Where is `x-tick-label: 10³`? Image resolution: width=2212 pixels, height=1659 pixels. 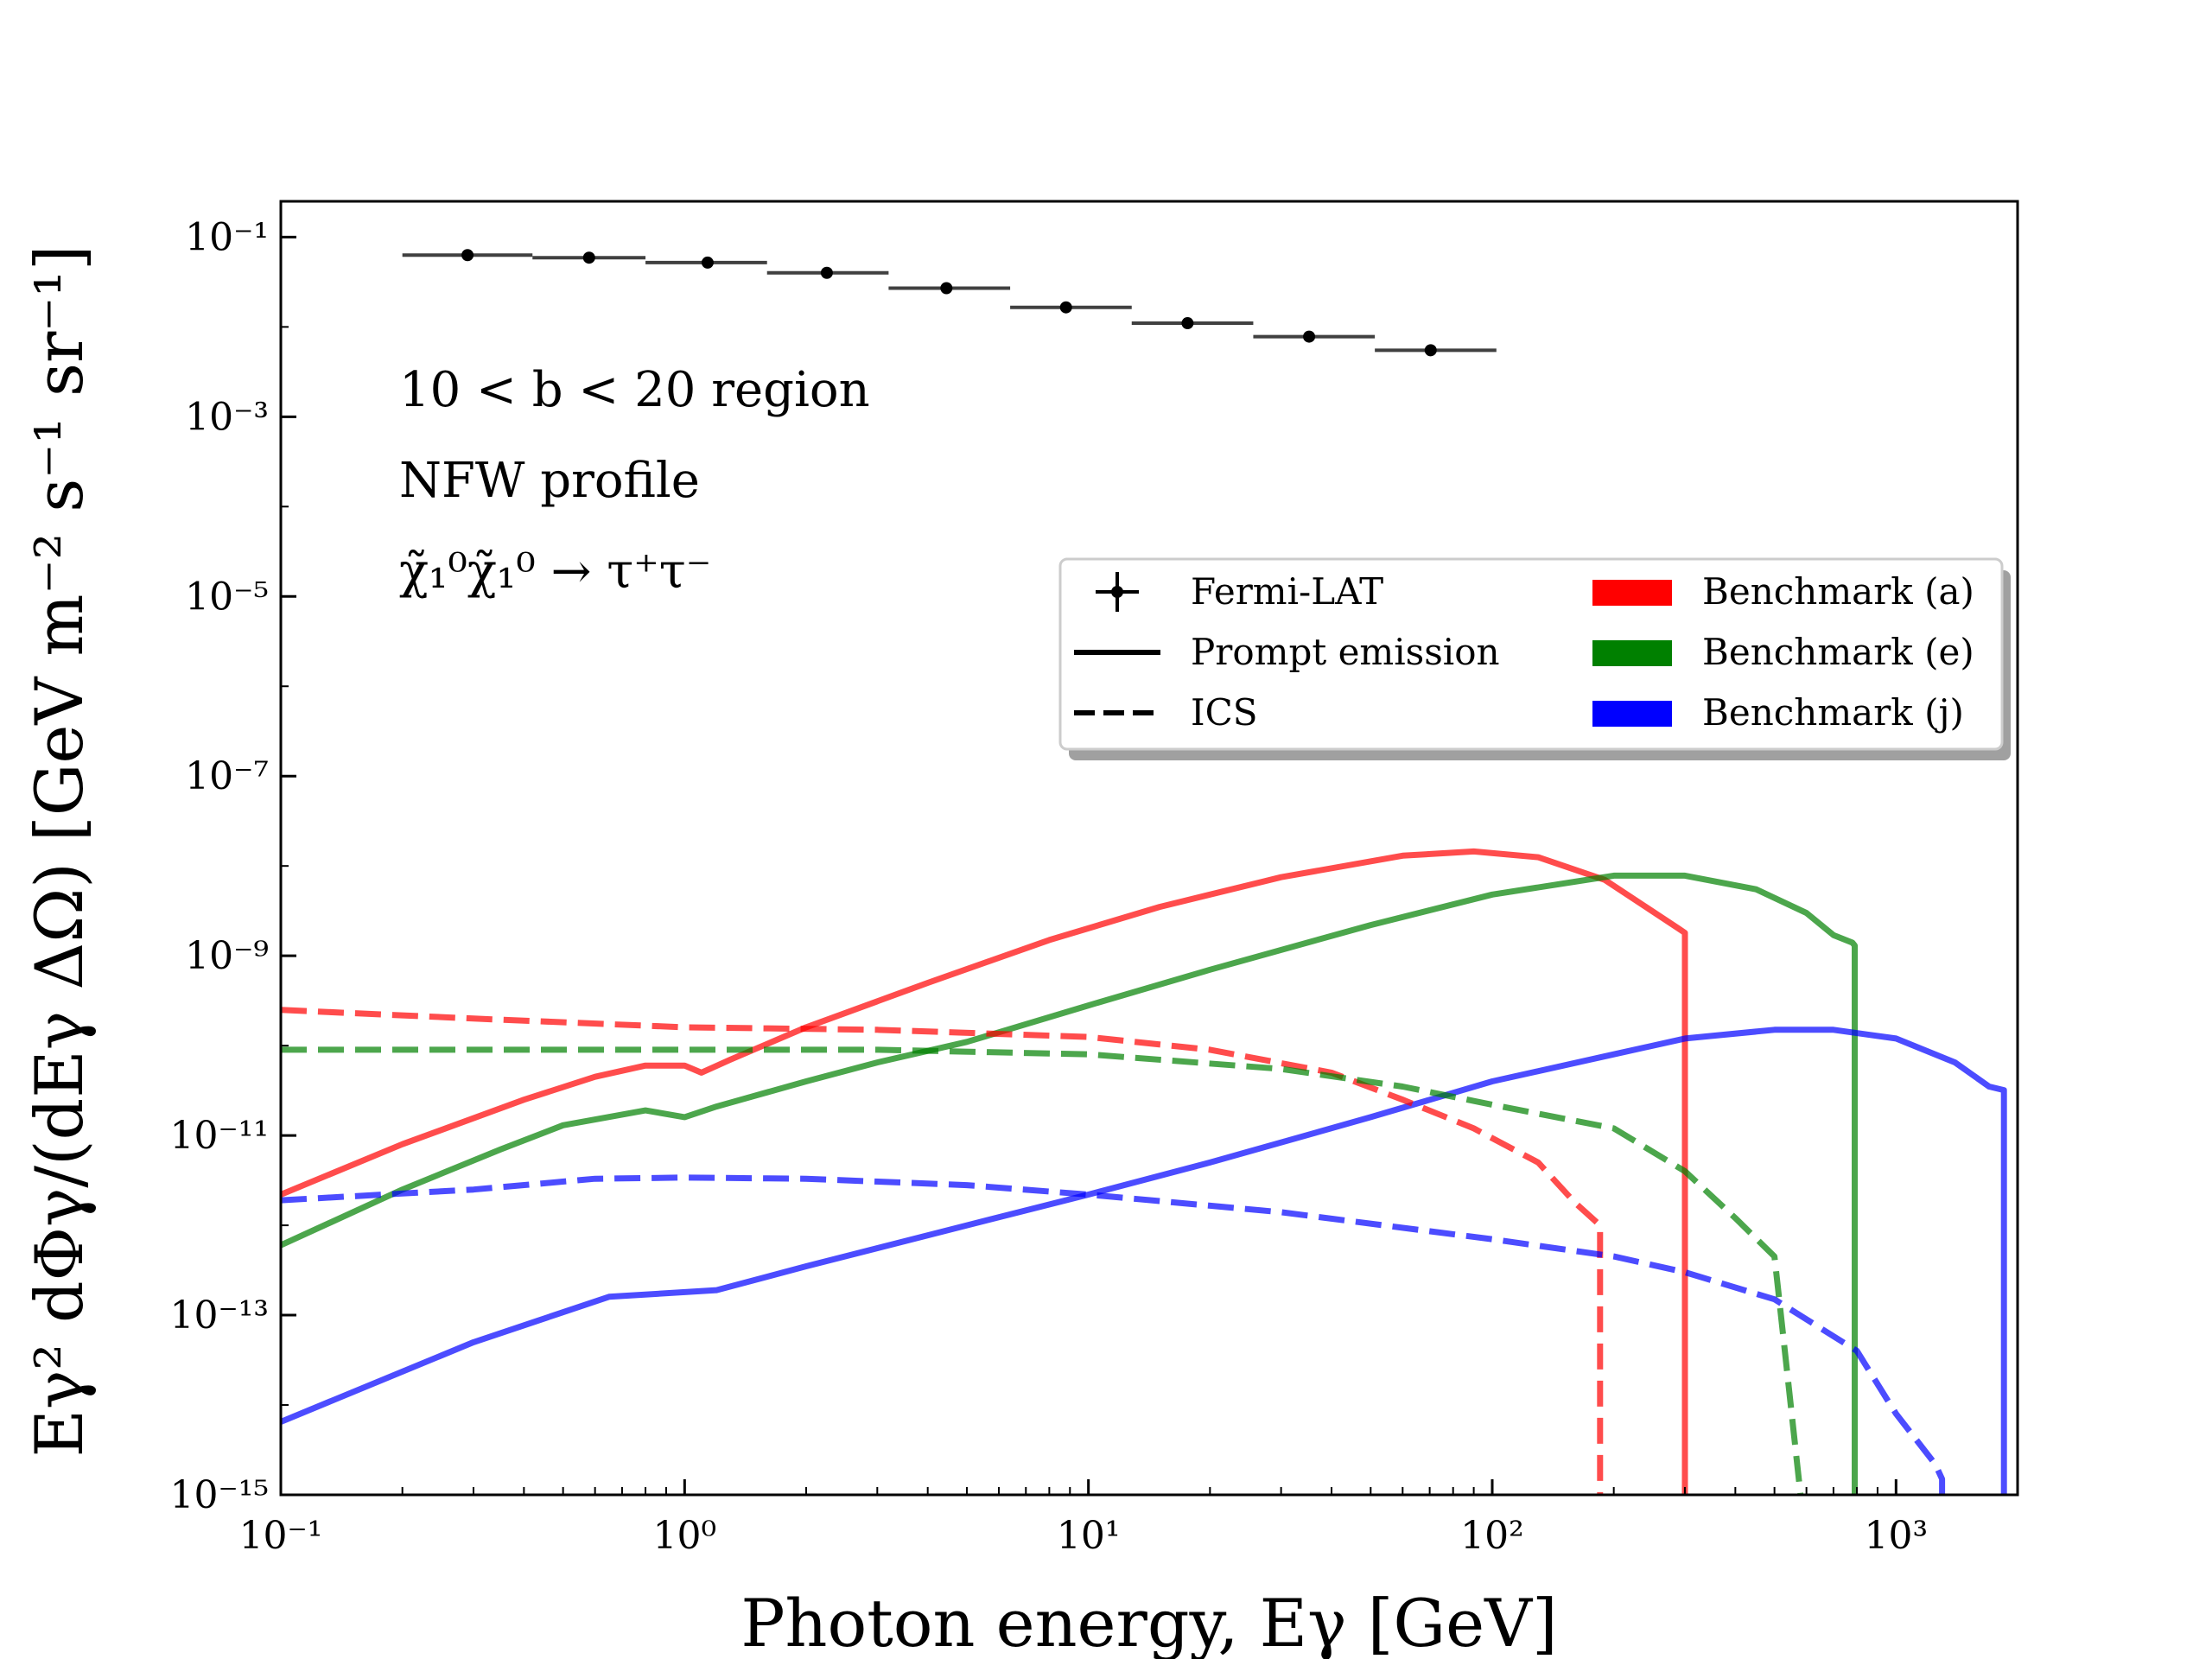 x-tick-label: 10³ is located at coordinates (1896, 1536).